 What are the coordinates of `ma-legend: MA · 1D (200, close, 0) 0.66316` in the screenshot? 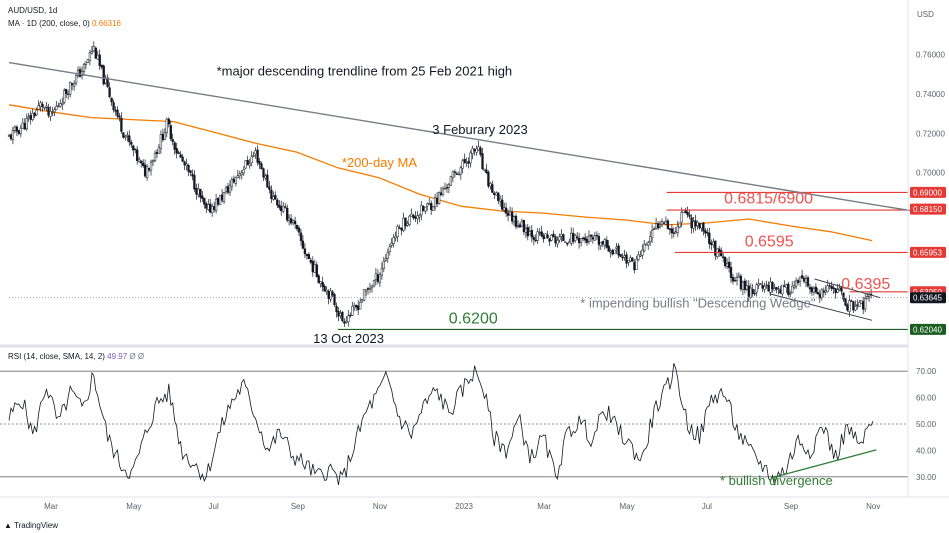 It's located at (64, 23).